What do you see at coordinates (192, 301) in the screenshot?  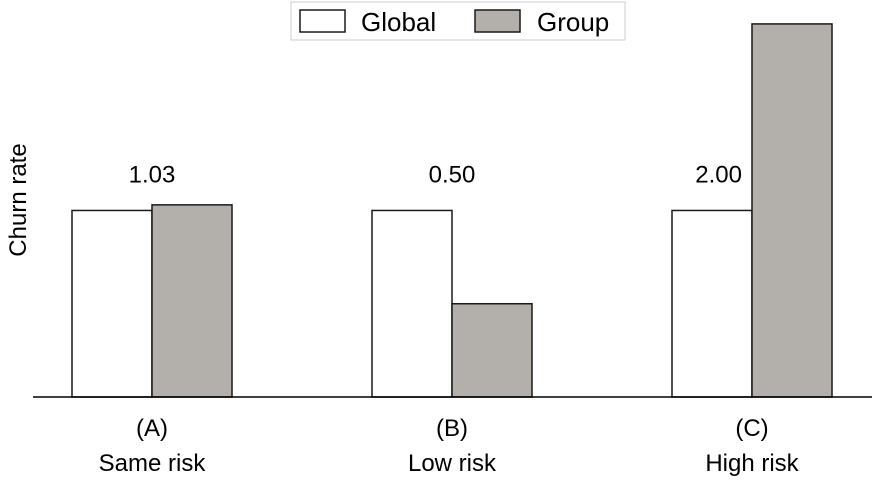 I see `bar-group-same-risk` at bounding box center [192, 301].